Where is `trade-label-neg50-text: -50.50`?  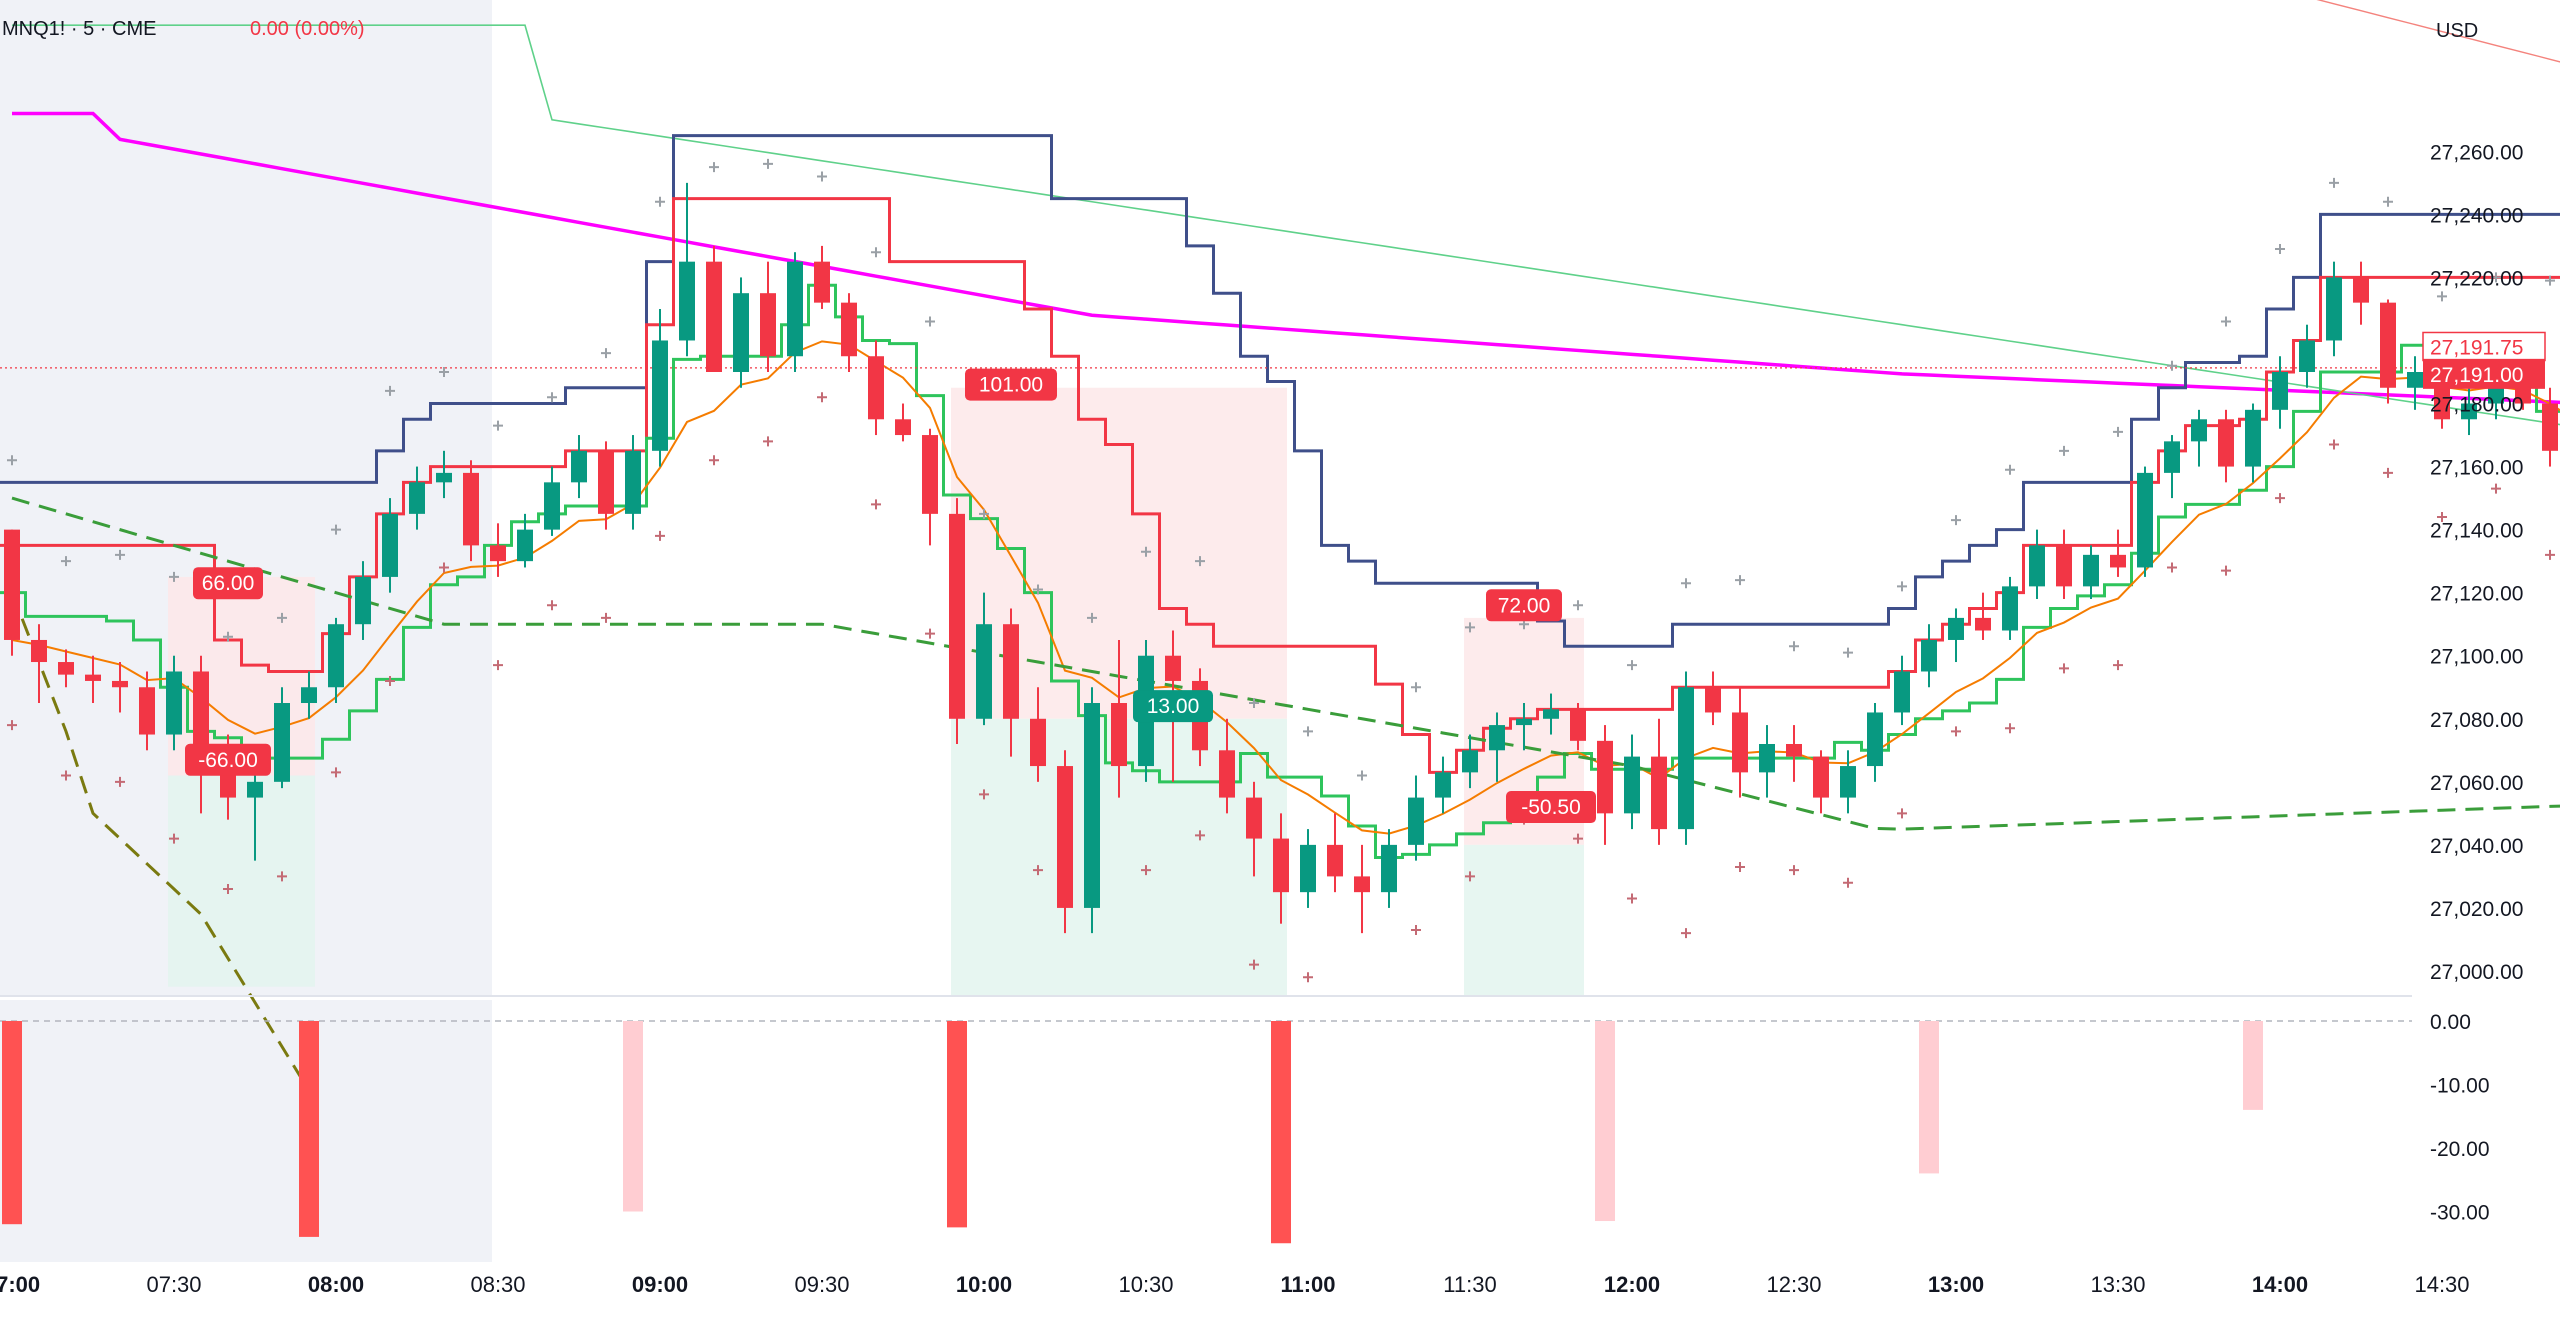 trade-label-neg50-text: -50.50 is located at coordinates (1551, 807).